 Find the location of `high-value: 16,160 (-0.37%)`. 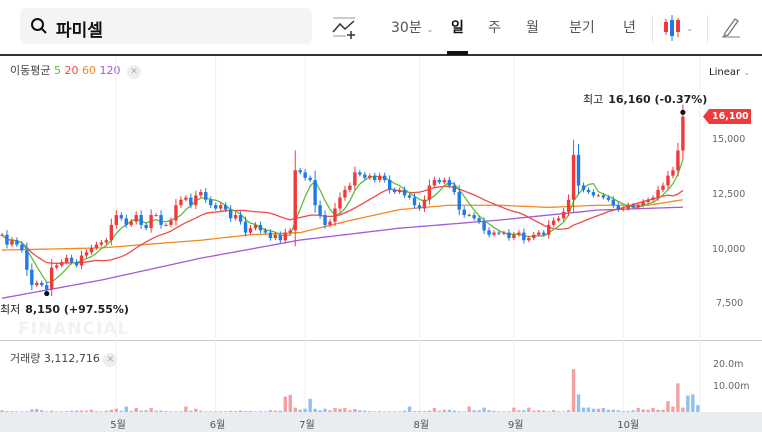

high-value: 16,160 (-0.37%) is located at coordinates (658, 99).